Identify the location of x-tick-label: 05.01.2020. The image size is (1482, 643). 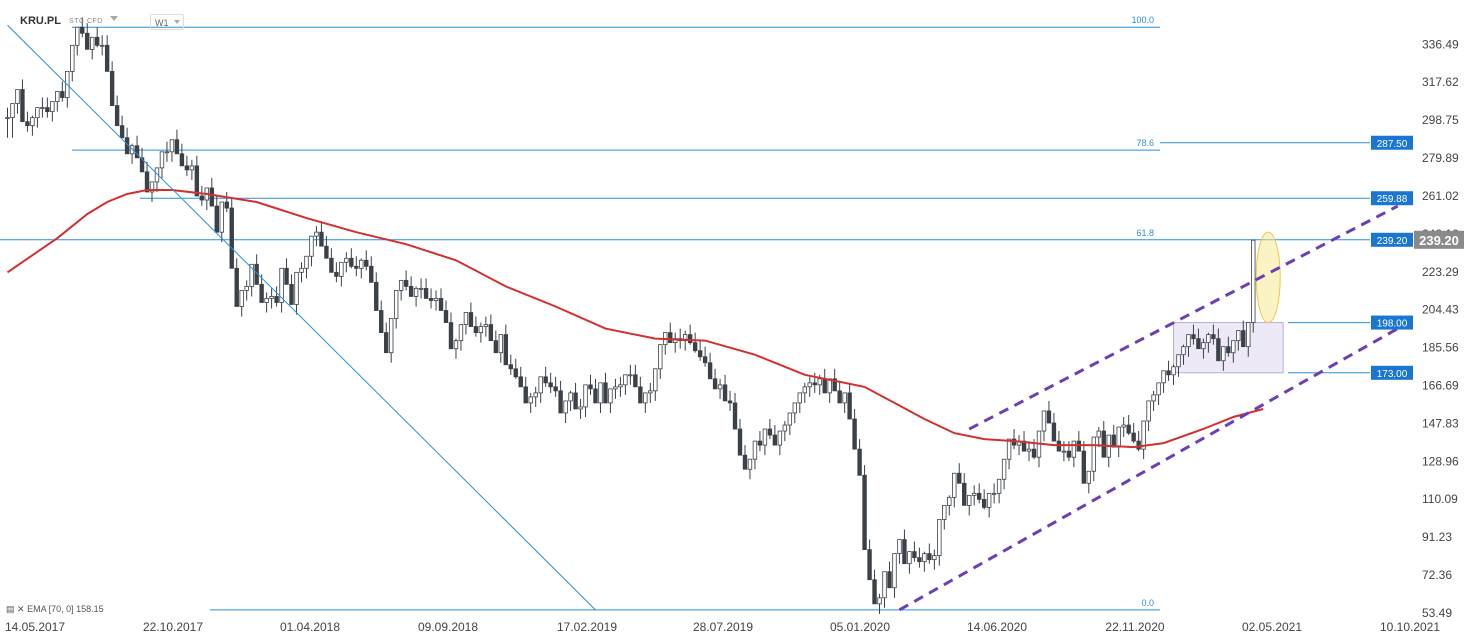
(860, 627).